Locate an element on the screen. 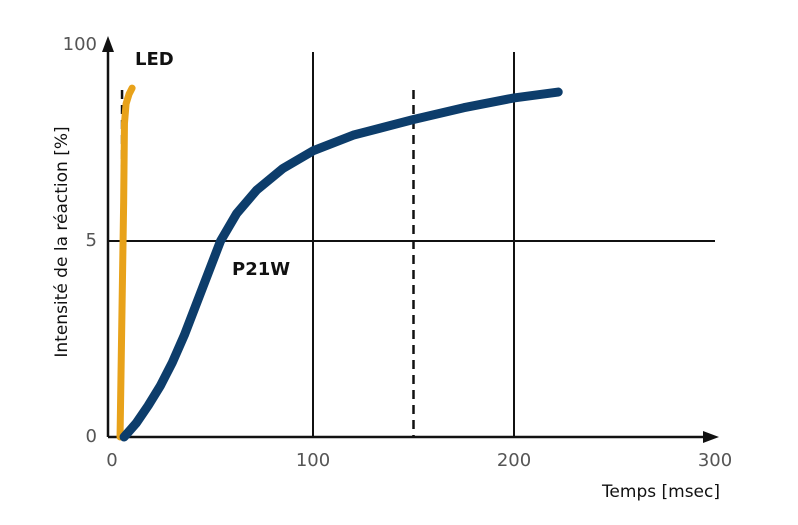 The width and height of the screenshot is (798, 525). x-axis-title: Temps [msec] is located at coordinates (660, 492).